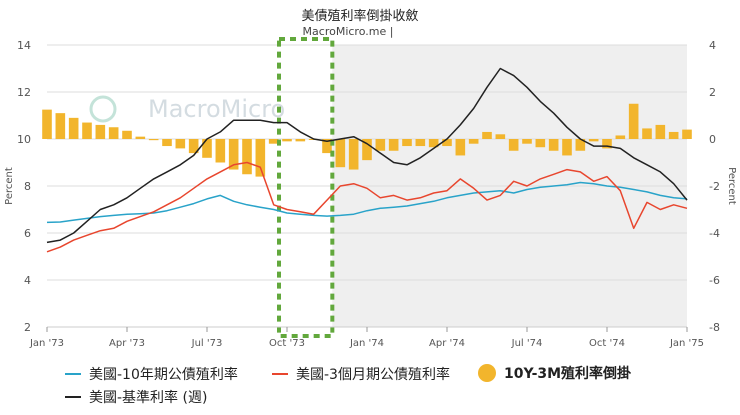 This screenshot has width=740, height=415. Describe the element at coordinates (216, 109) in the screenshot. I see `watermark: MacroMicro` at that location.